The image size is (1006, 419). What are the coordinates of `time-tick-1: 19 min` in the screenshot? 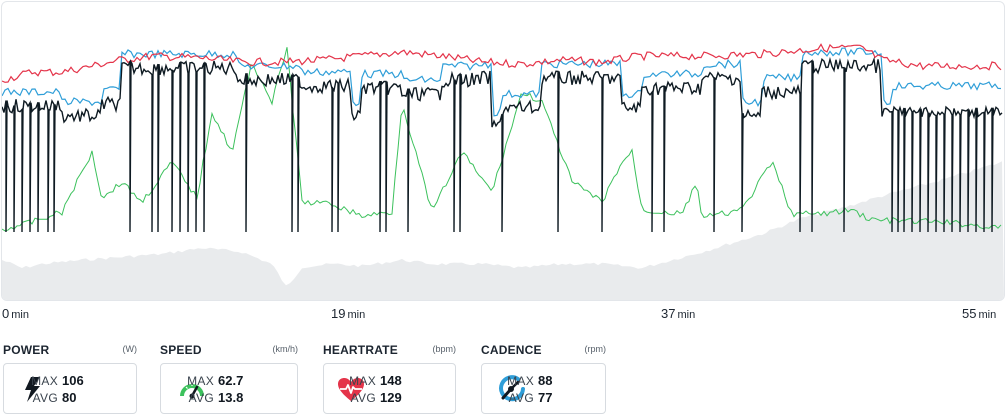 It's located at (348, 313).